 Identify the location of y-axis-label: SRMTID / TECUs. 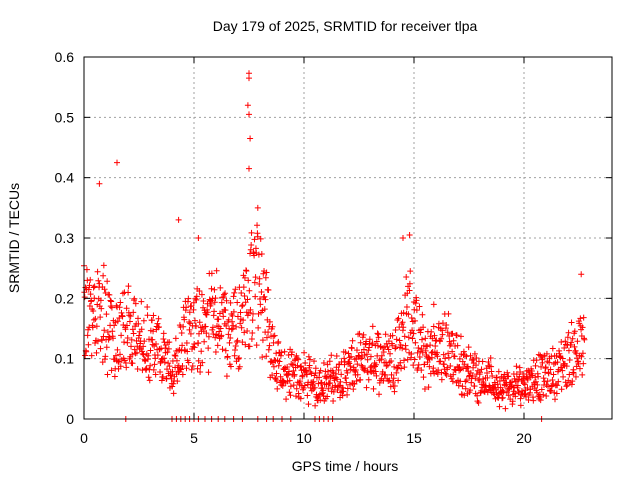
(14, 238).